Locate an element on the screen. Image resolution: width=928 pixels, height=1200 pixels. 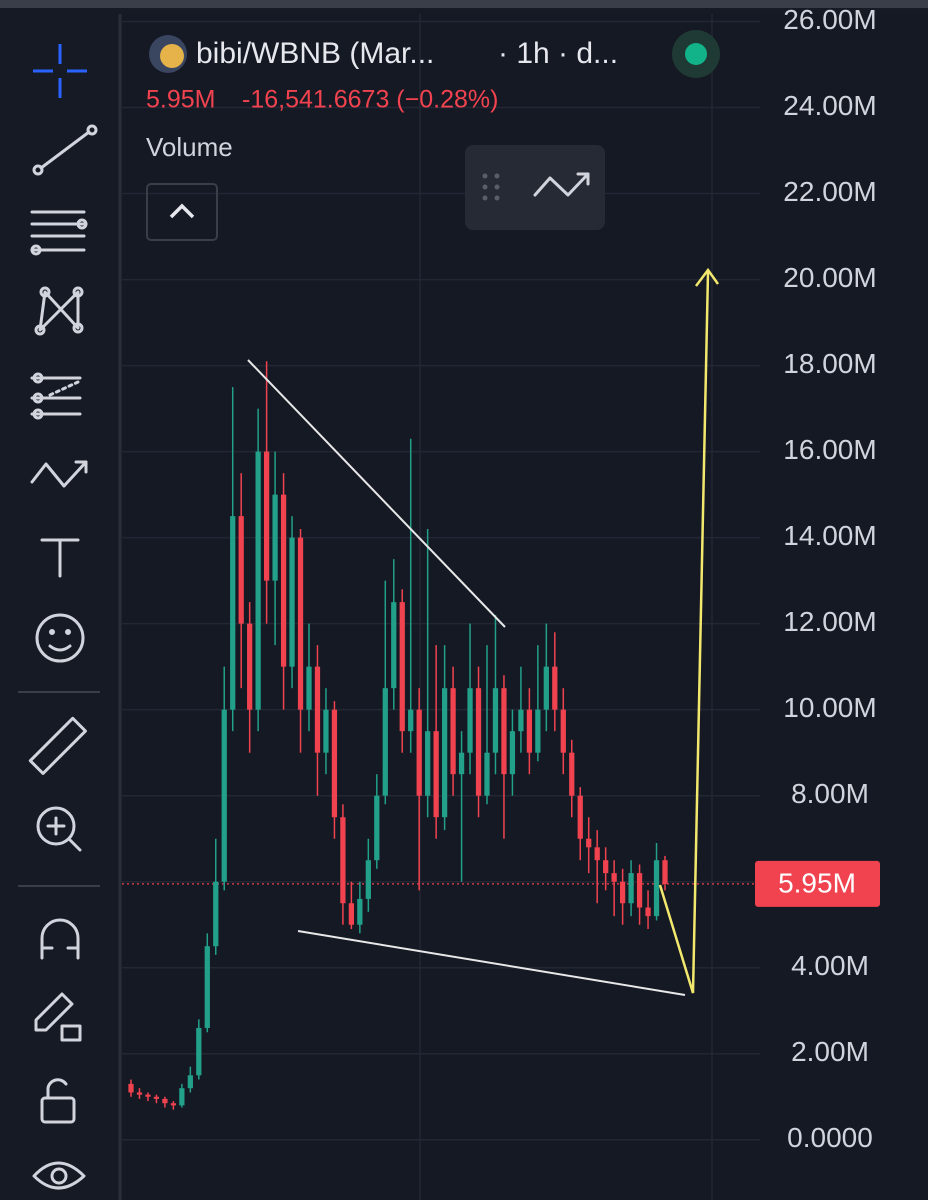
drag-handle is located at coordinates (491, 187).